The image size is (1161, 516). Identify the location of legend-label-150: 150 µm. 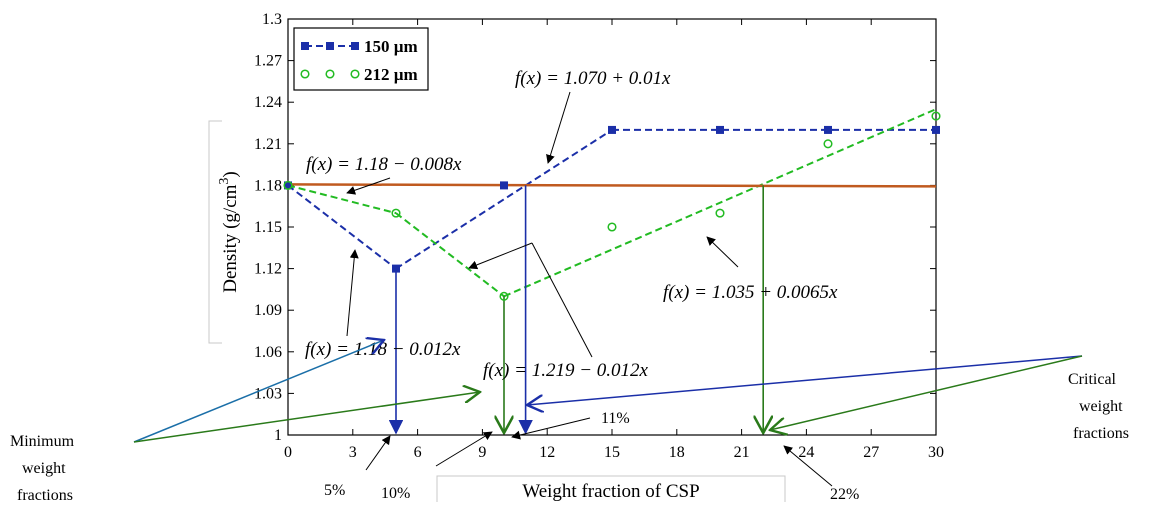
(391, 46).